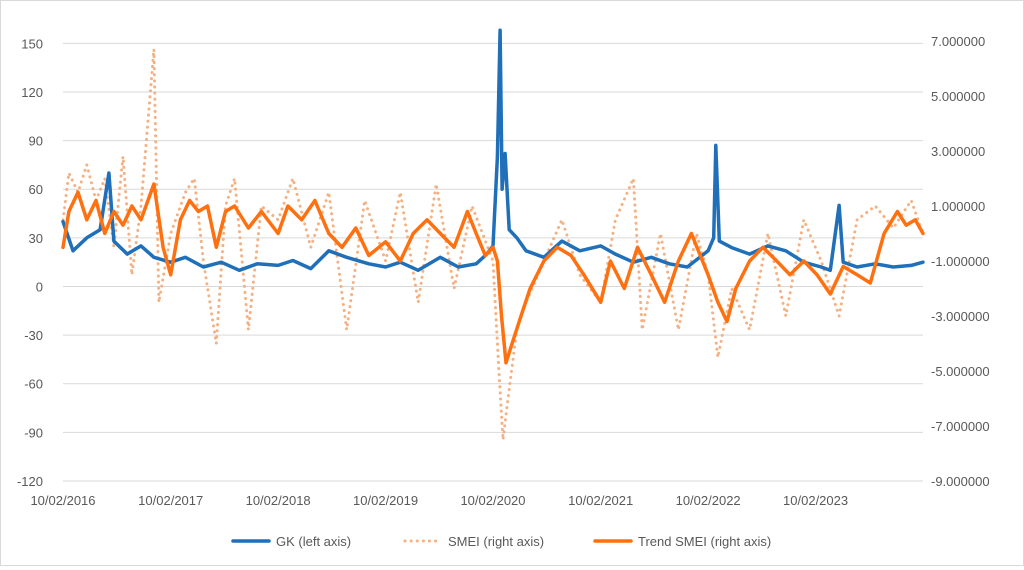  What do you see at coordinates (39, 286) in the screenshot?
I see `y-left-tick-label: 0` at bounding box center [39, 286].